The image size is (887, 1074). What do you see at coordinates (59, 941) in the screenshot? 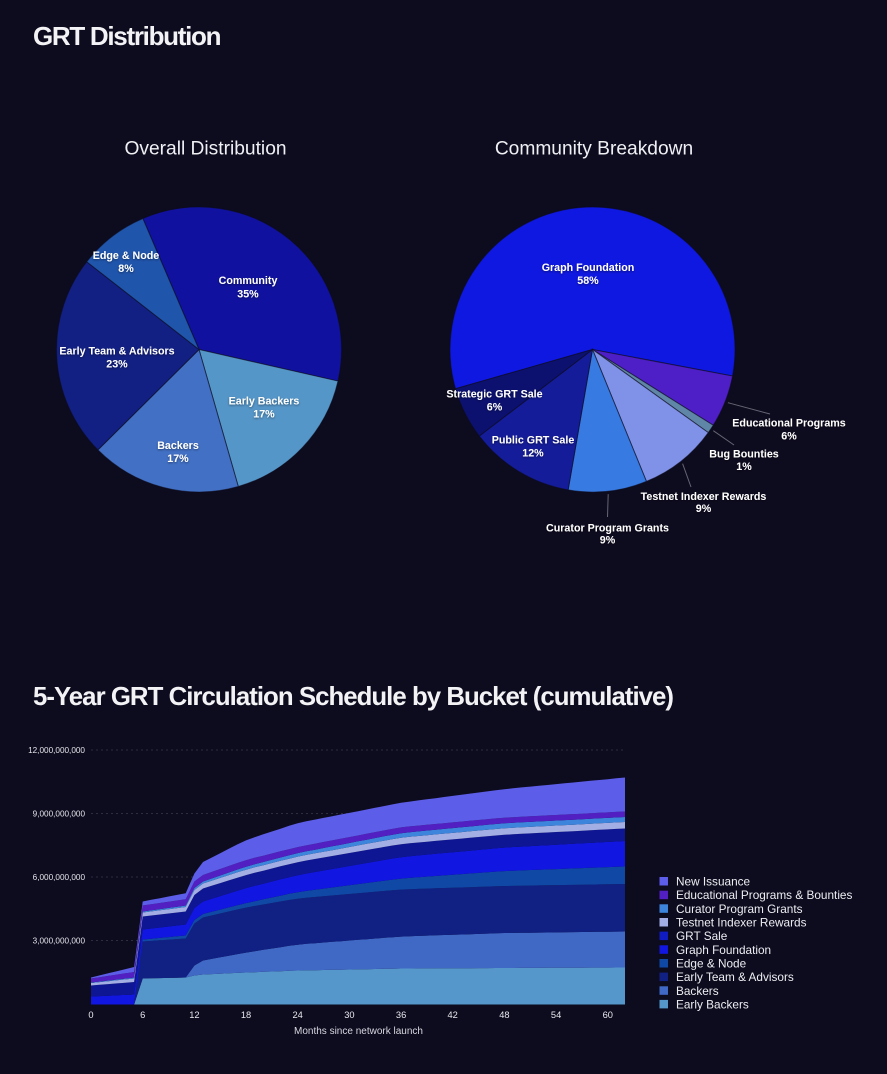
I see `svg-text: 3,000,000,000` at bounding box center [59, 941].